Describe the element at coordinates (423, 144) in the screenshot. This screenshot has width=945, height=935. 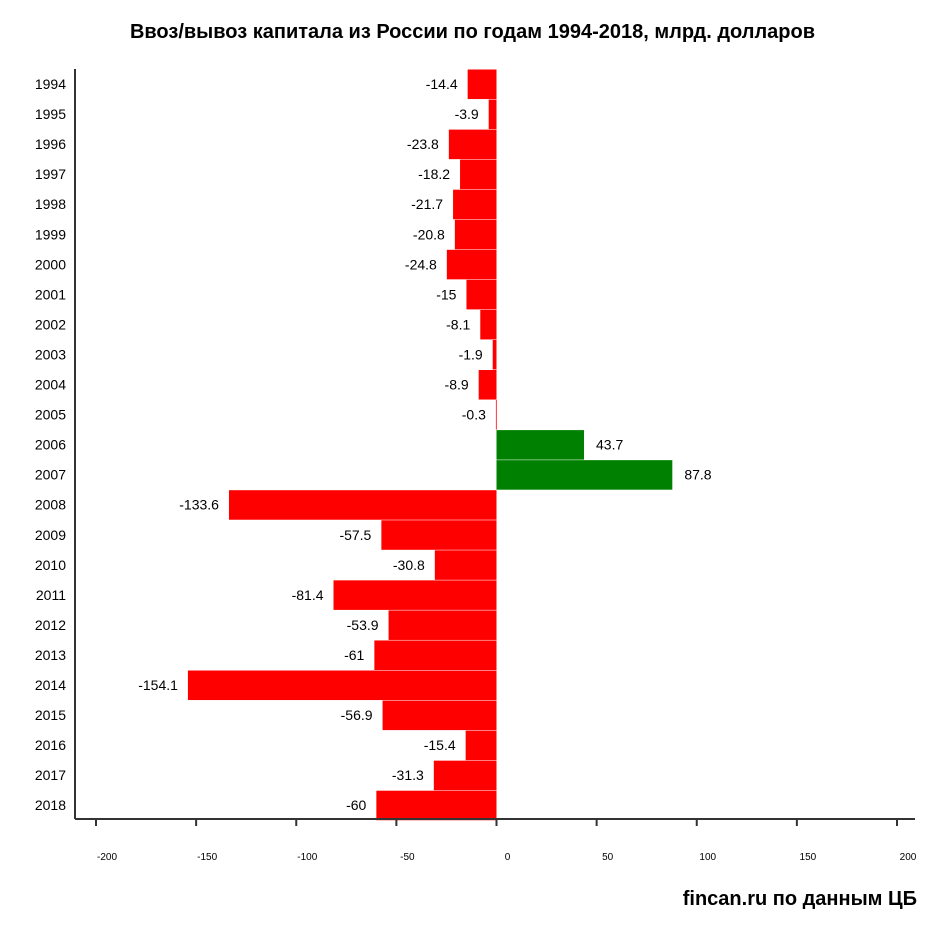
I see `value-label-1996: -23.8` at that location.